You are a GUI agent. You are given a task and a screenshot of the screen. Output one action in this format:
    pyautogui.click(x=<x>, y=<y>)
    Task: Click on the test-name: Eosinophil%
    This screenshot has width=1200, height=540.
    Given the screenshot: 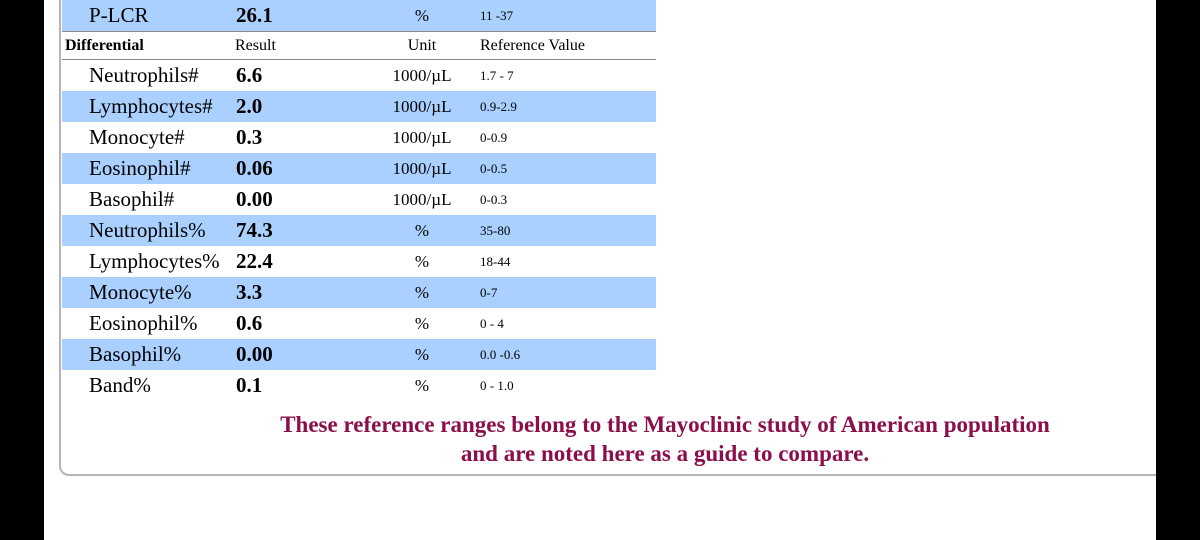 What is the action you would take?
    pyautogui.click(x=143, y=323)
    